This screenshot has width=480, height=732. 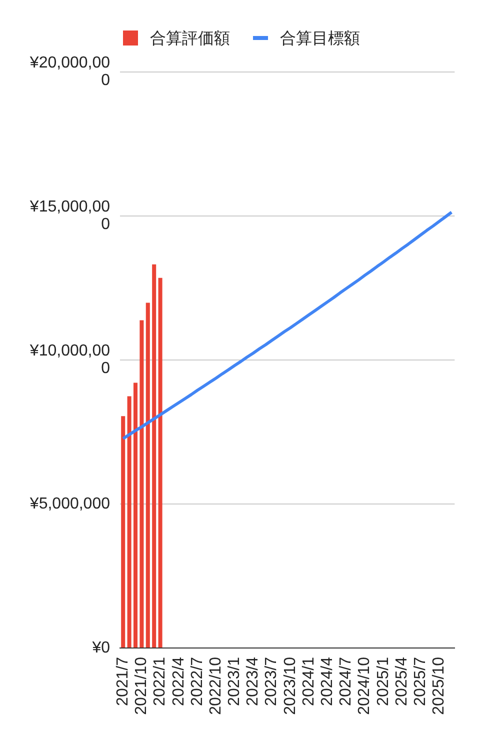 I want to click on x-tick-label: 2024/7, so click(x=346, y=681).